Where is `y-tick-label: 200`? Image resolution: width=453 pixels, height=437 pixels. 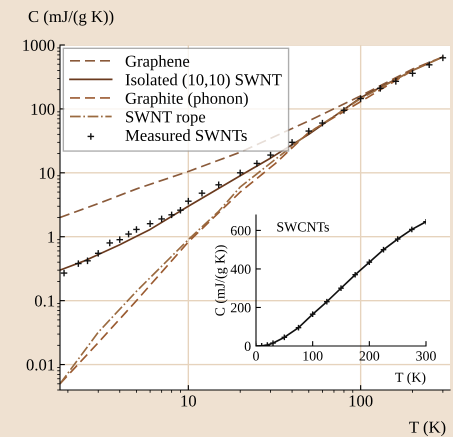 y-tick-label: 200 is located at coordinates (240, 307).